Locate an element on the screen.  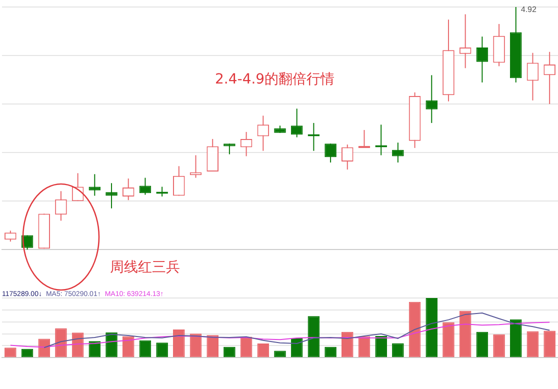
annotation: 2.4-4.9的翻倍行情 is located at coordinates (275, 80).